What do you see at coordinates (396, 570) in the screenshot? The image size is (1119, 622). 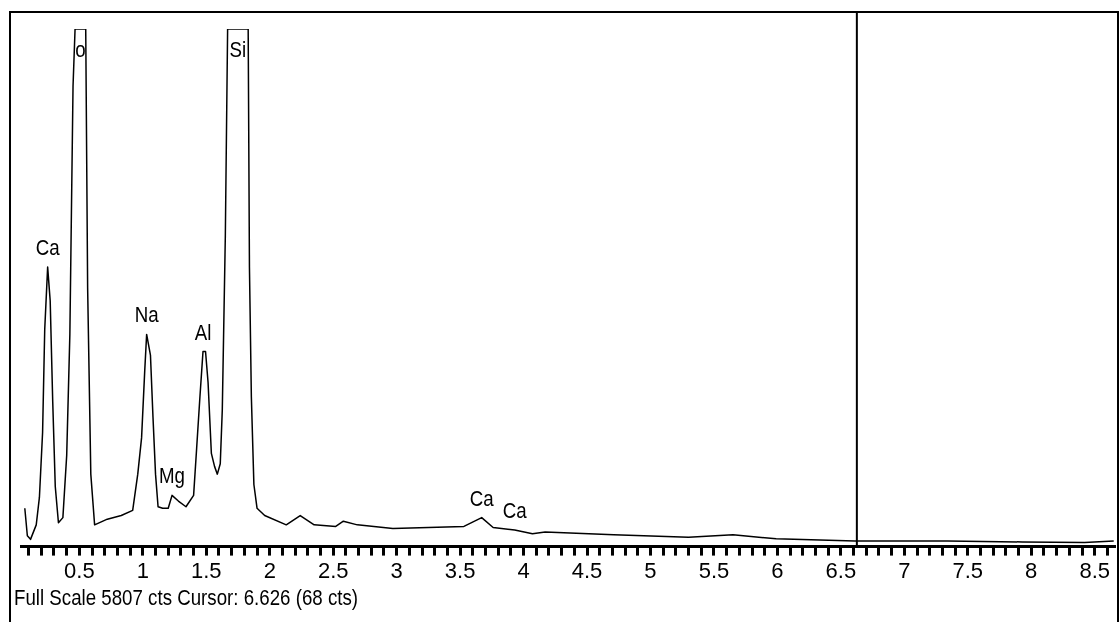 I see `x-tick-label: 3` at bounding box center [396, 570].